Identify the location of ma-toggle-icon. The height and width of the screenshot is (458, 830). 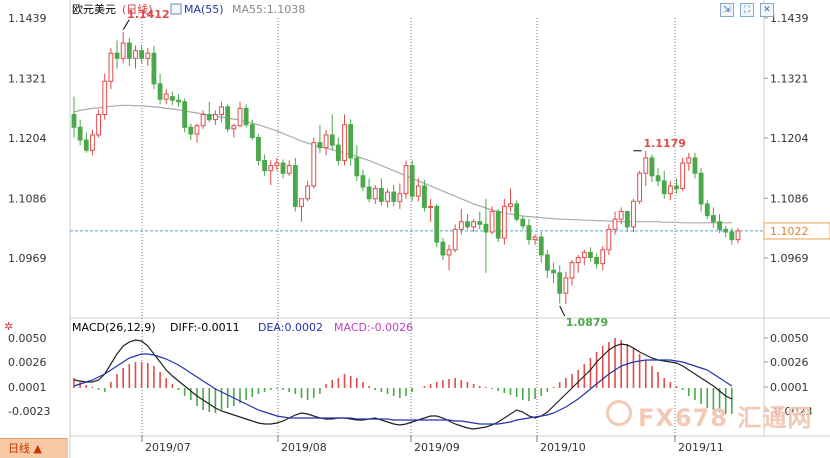
(176, 9).